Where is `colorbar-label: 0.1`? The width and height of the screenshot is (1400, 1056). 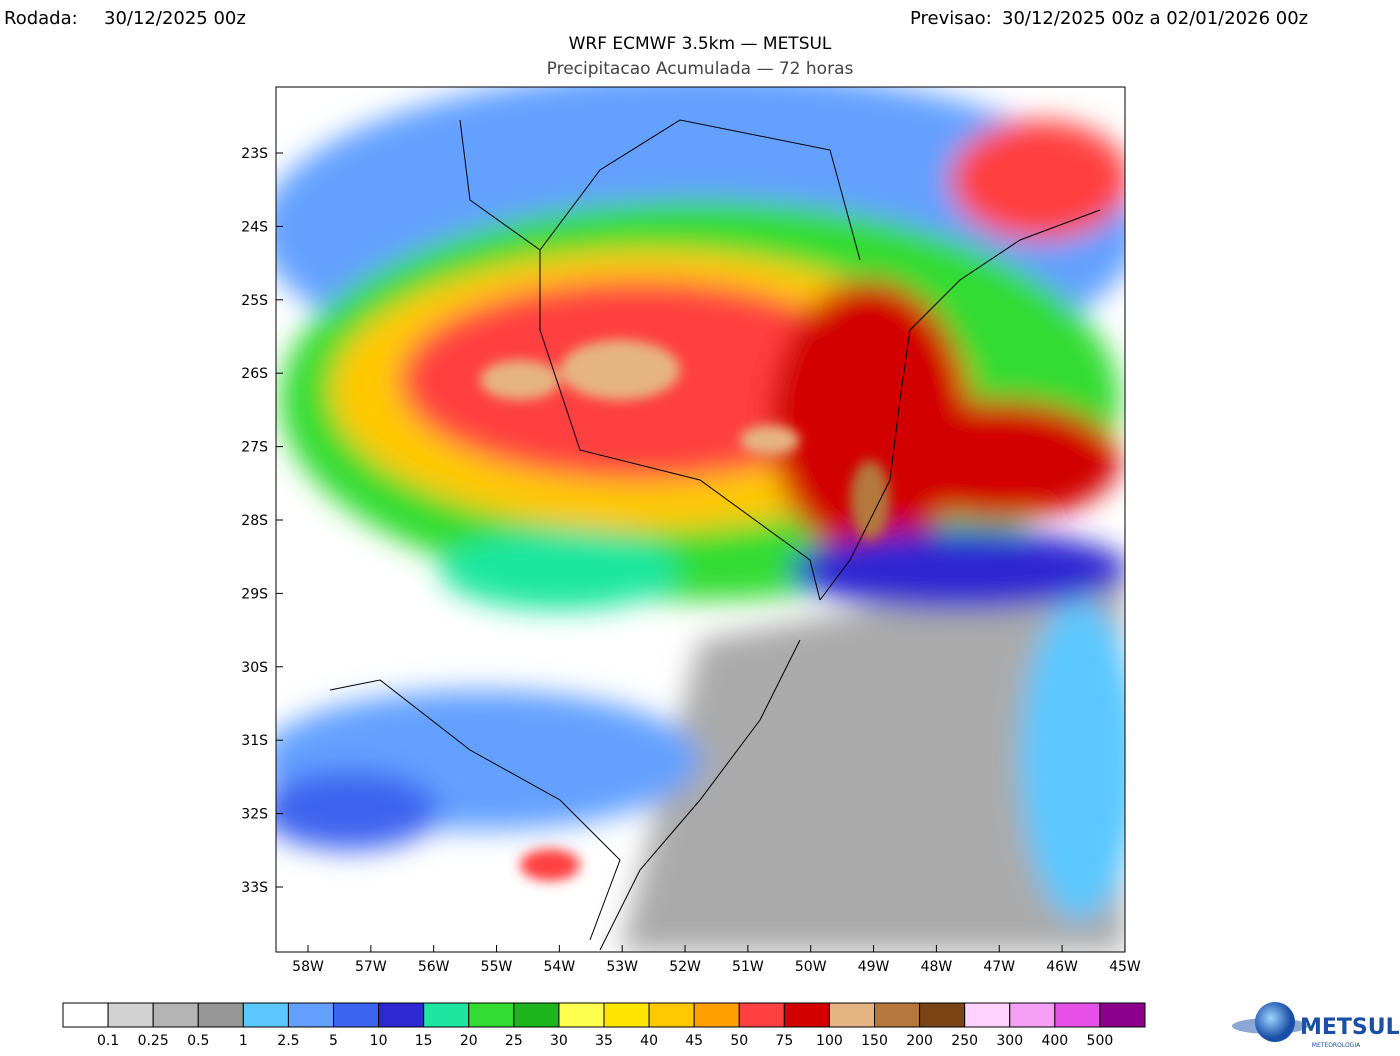
colorbar-label: 0.1 is located at coordinates (108, 1041).